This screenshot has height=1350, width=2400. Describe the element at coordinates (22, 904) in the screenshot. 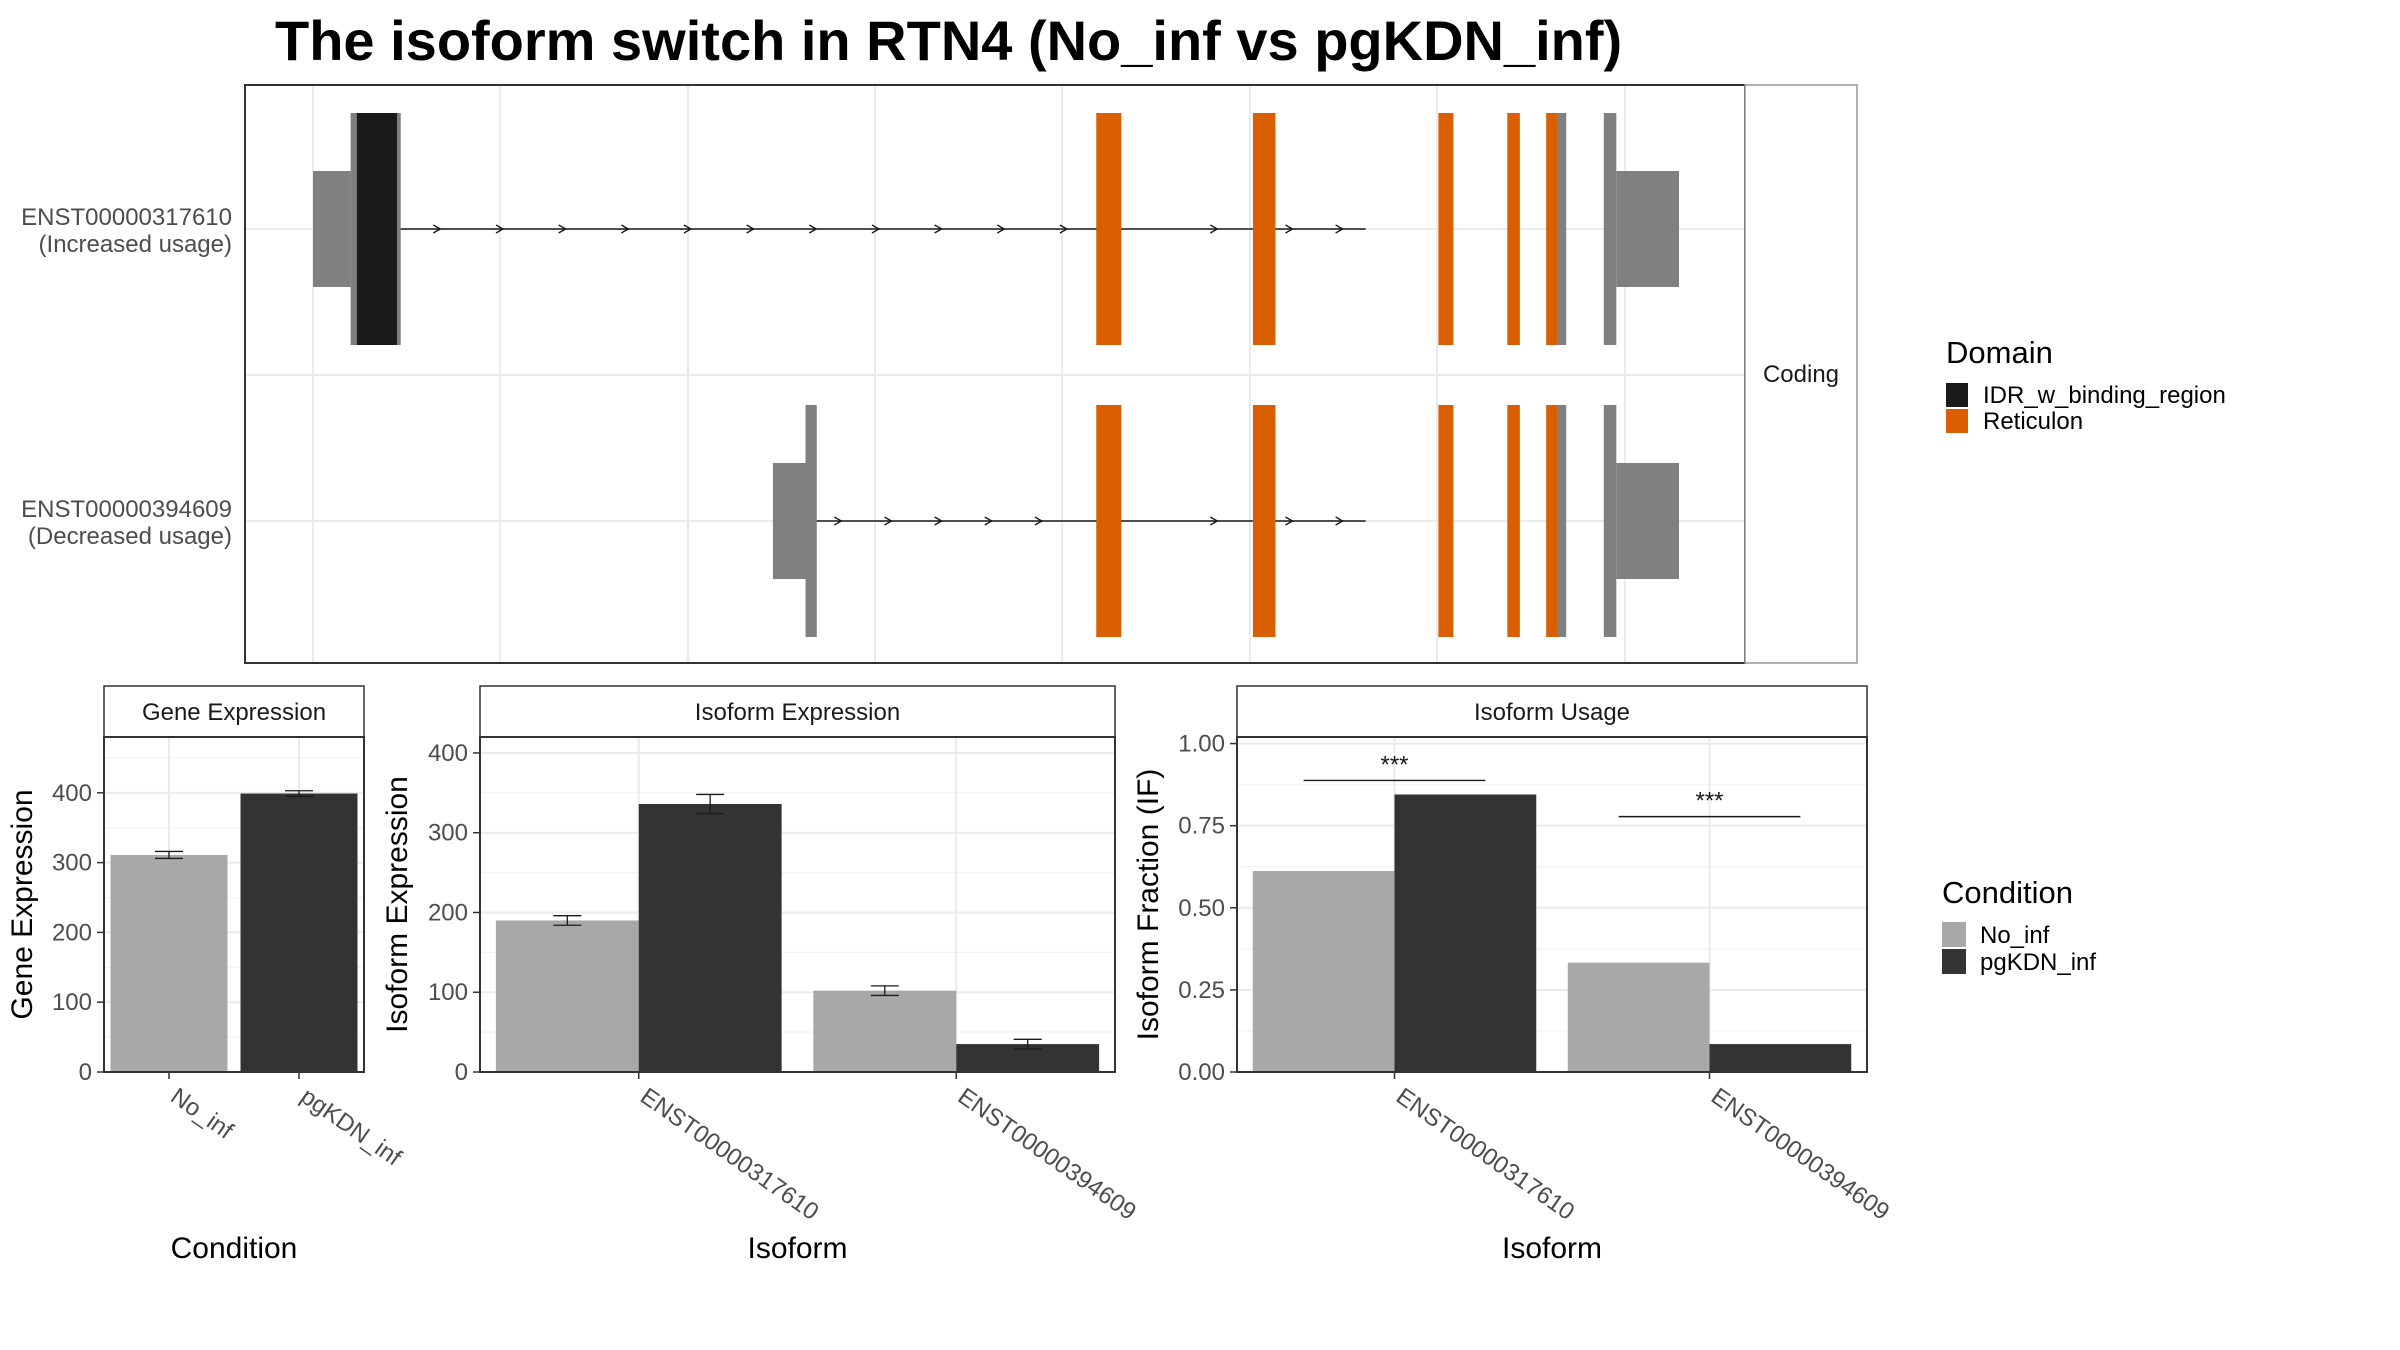

I see `y-axis-title: Gene Expression` at that location.